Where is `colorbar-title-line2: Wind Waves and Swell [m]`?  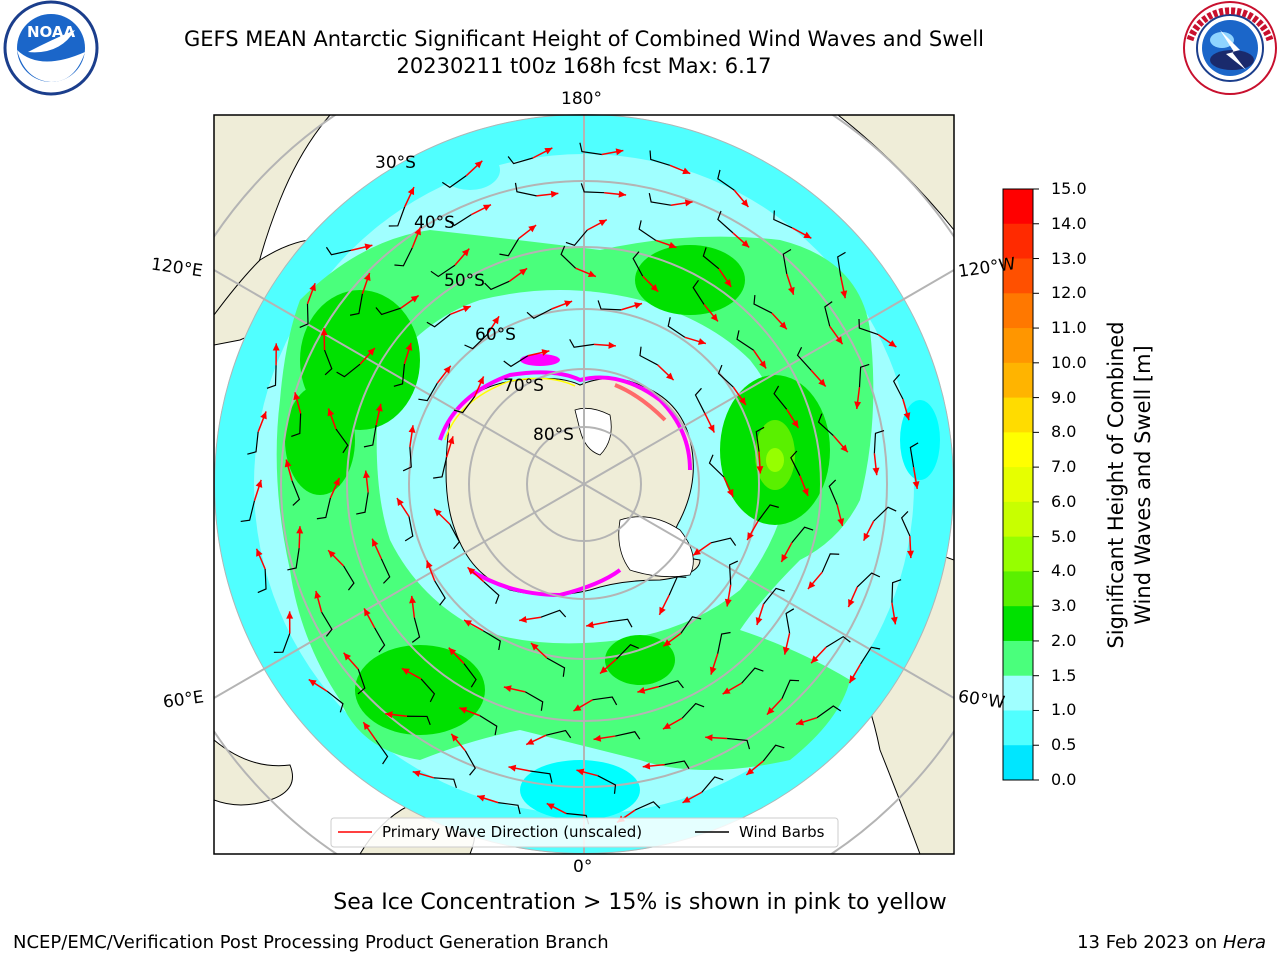 colorbar-title-line2: Wind Waves and Swell [m] is located at coordinates (1143, 485).